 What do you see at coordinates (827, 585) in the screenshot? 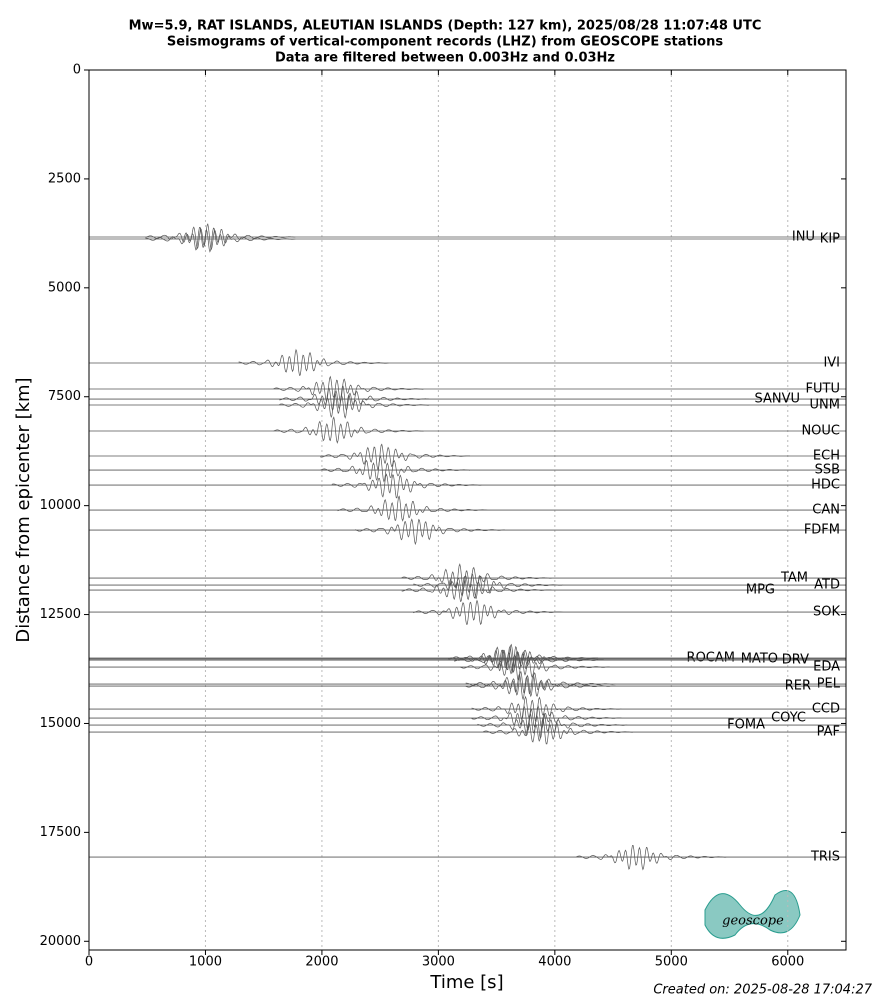
I see `station-label: ATD` at bounding box center [827, 585].